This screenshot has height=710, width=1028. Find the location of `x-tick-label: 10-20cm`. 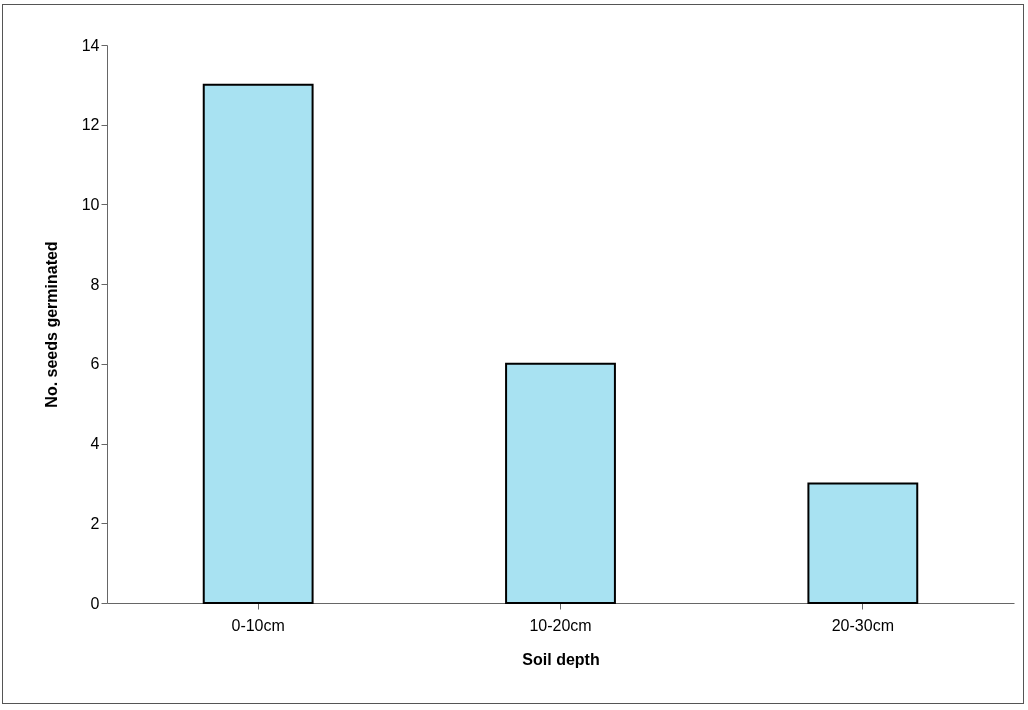

x-tick-label: 10-20cm is located at coordinates (560, 625).